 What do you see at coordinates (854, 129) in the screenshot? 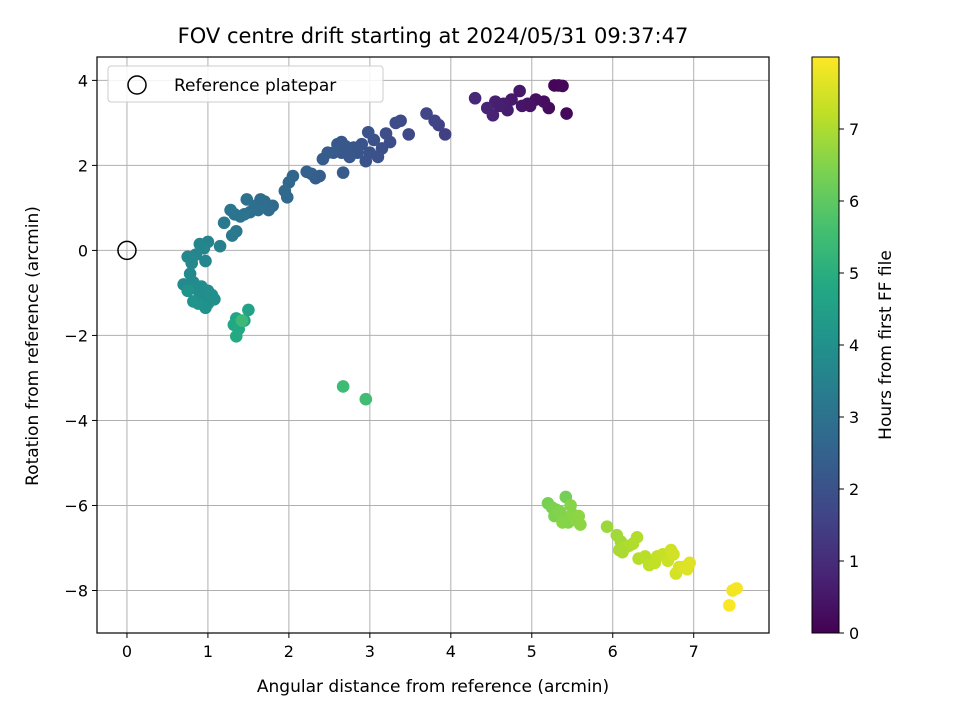
I see `colorbar-tick-label: 7` at bounding box center [854, 129].